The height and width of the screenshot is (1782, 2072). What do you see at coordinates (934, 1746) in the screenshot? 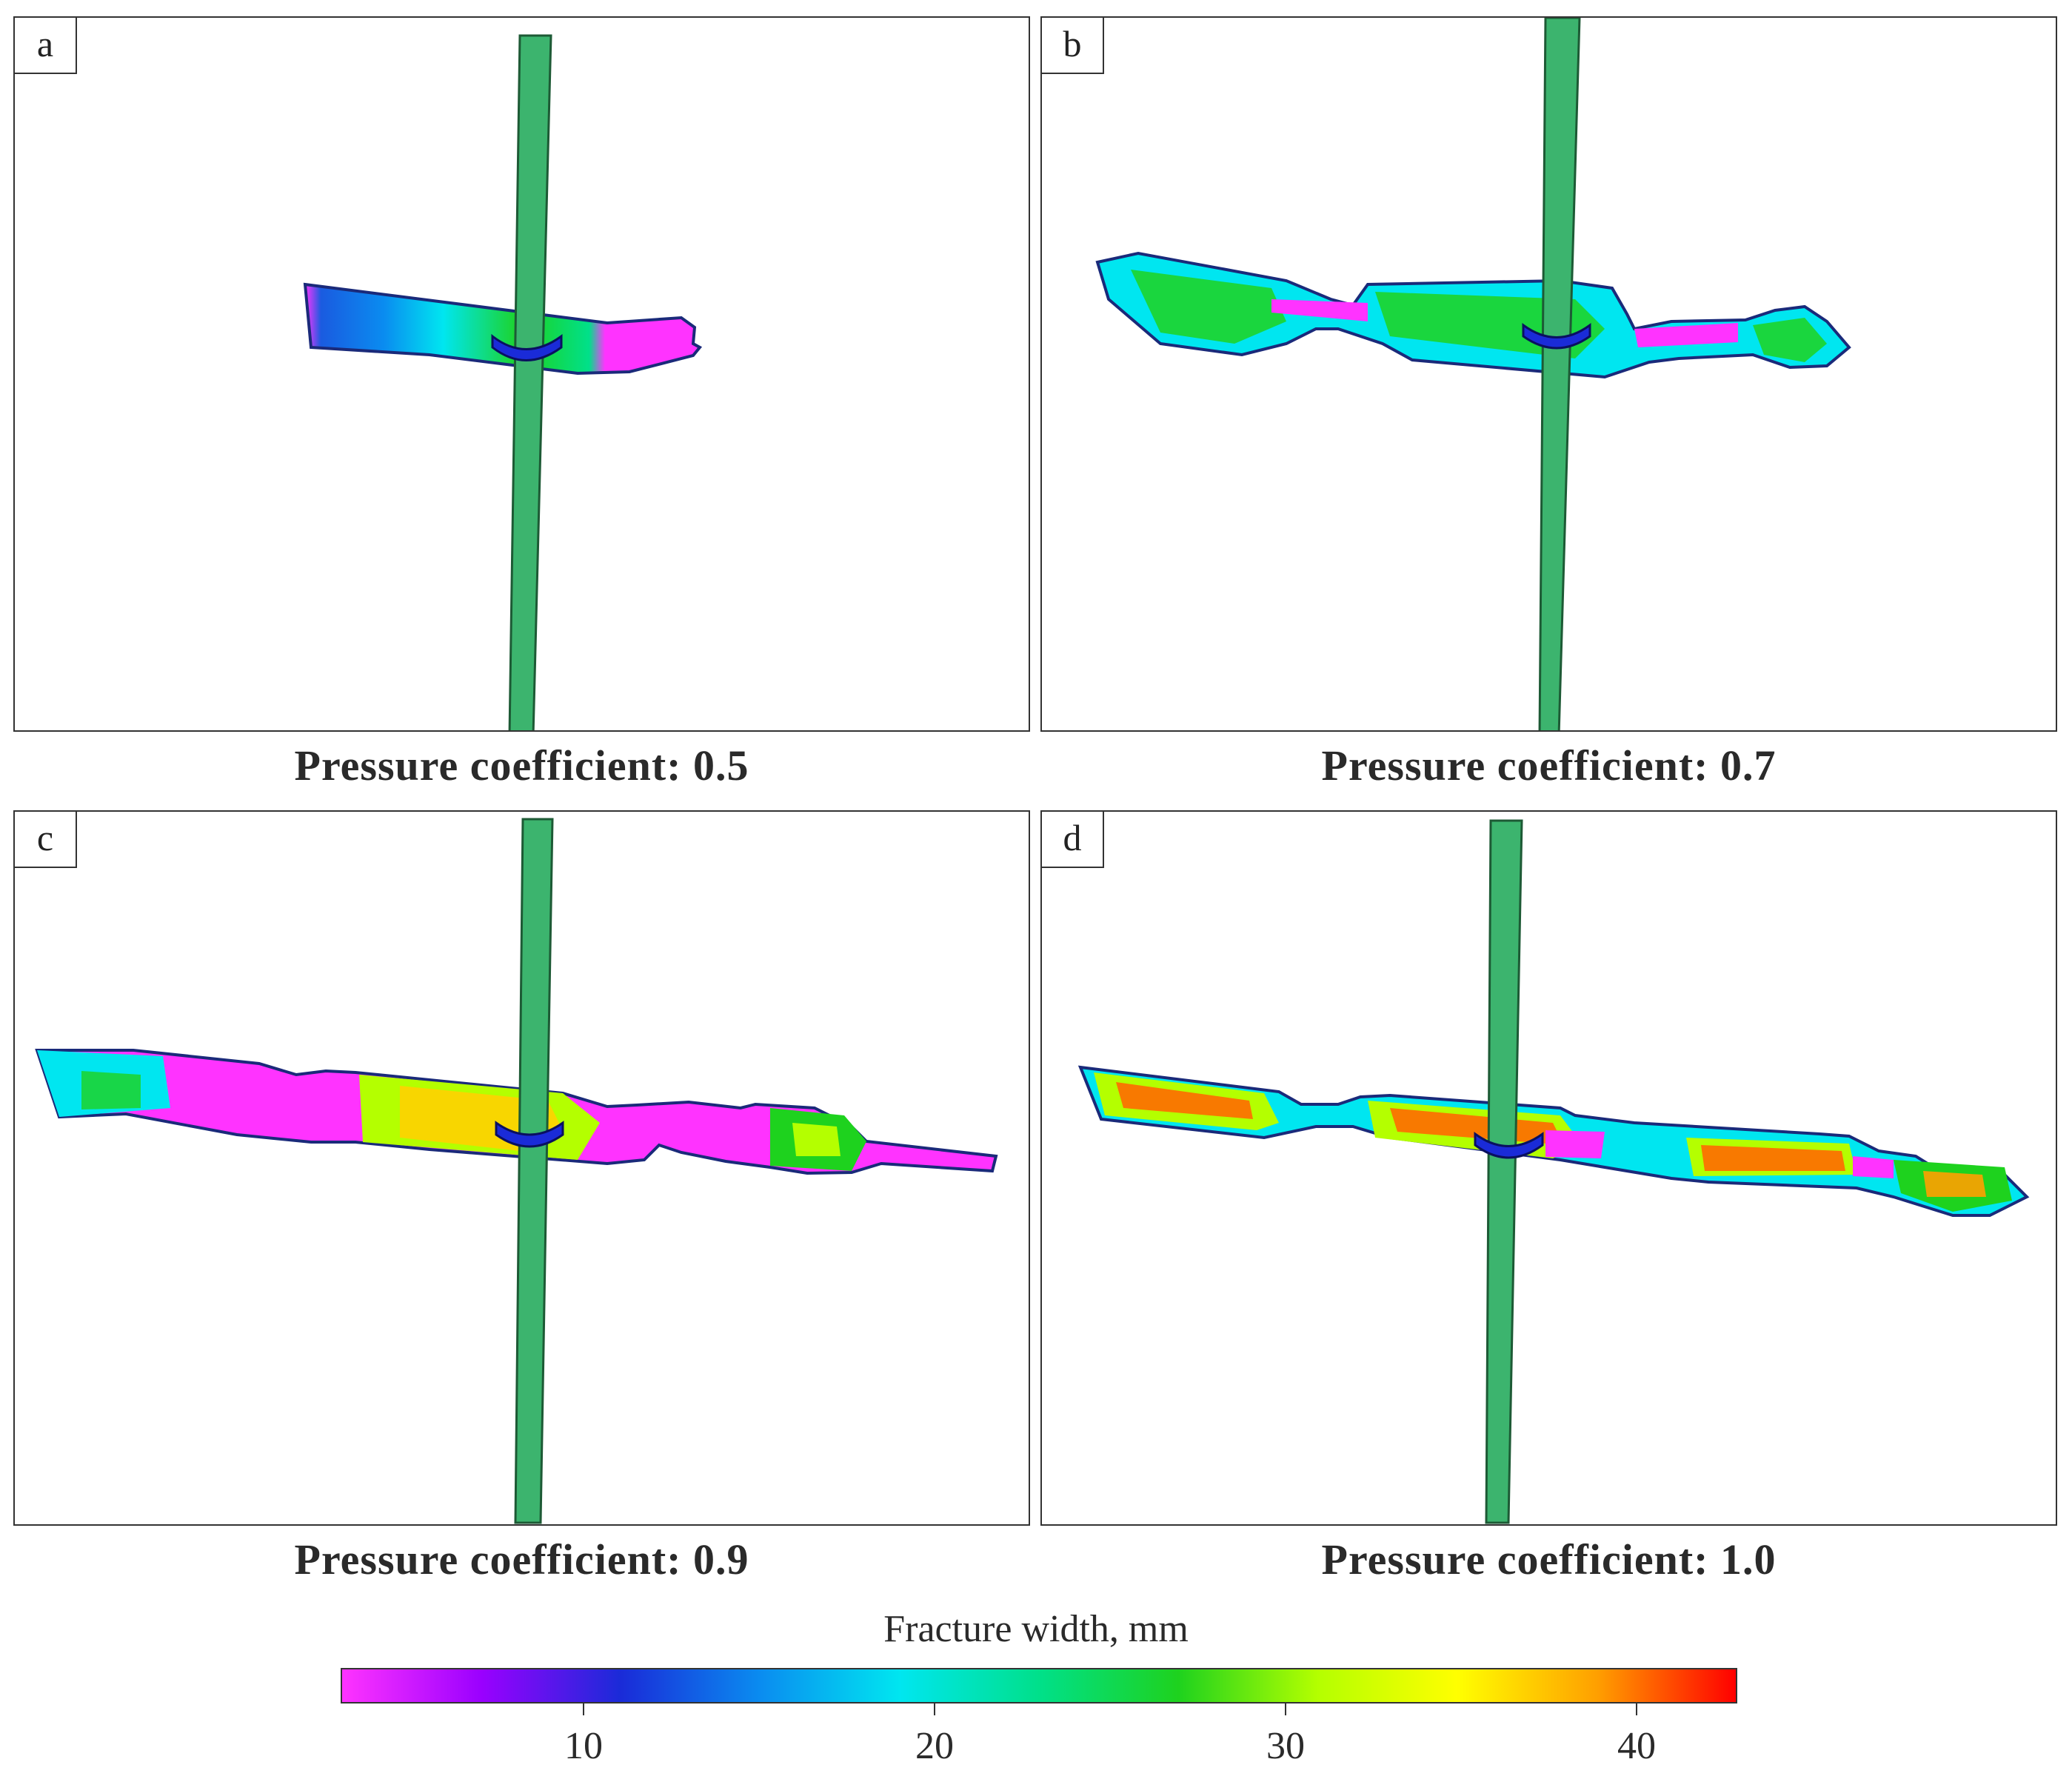
I see `colorbar-tick-label: 20` at bounding box center [934, 1746].